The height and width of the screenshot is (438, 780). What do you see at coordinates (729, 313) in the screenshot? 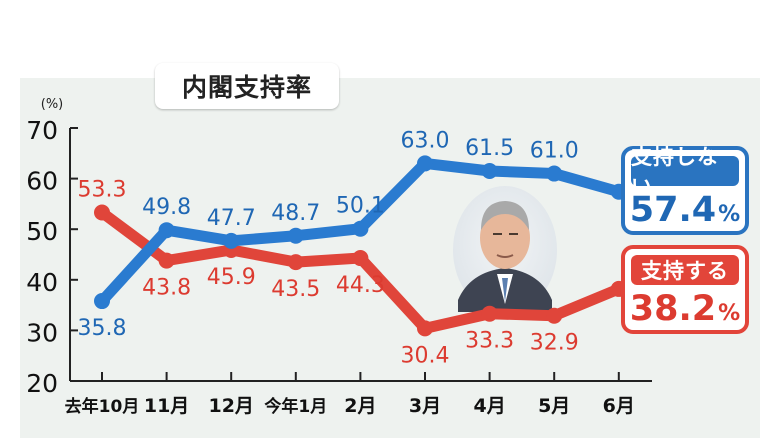
I see `legend-oppose-unit: %` at bounding box center [729, 313].